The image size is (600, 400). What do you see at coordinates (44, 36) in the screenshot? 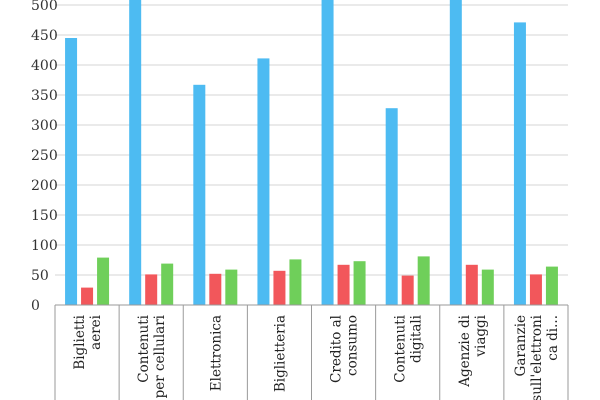
I see `y-tick-label: 450` at bounding box center [44, 36].